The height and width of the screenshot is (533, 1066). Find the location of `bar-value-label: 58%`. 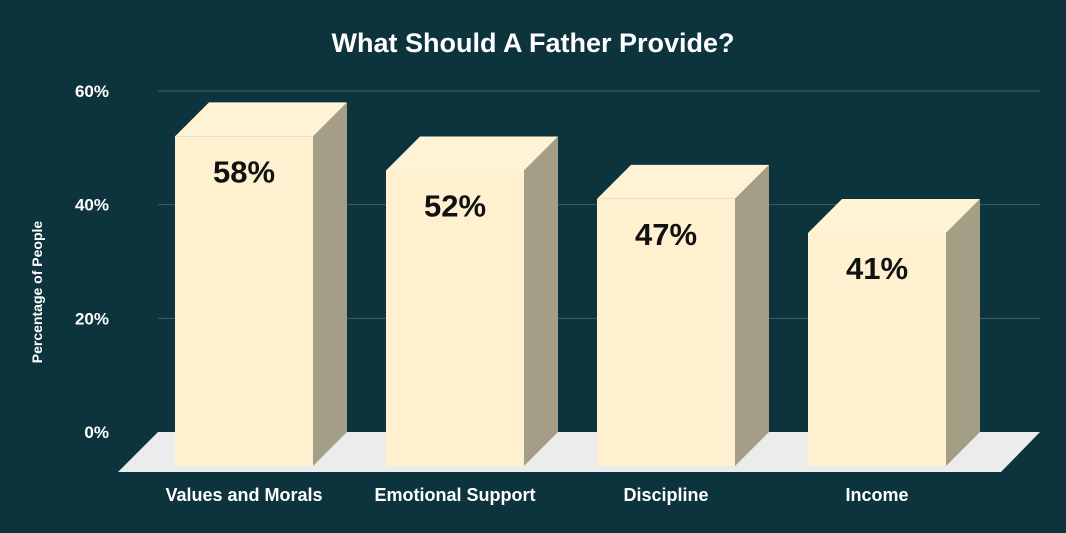

bar-value-label: 58% is located at coordinates (244, 171).